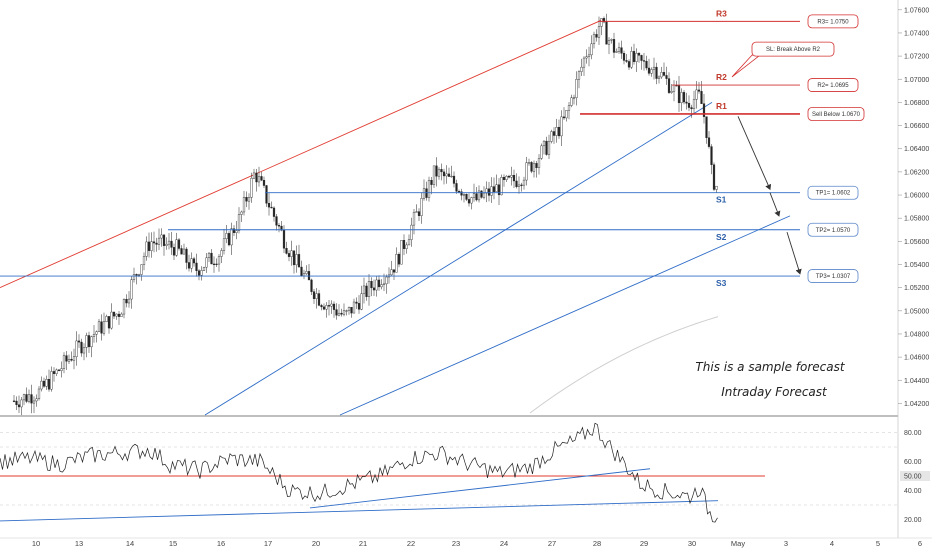 The height and width of the screenshot is (550, 932). Describe the element at coordinates (916, 358) in the screenshot. I see `price-tick-label: 1.04600` at that location.